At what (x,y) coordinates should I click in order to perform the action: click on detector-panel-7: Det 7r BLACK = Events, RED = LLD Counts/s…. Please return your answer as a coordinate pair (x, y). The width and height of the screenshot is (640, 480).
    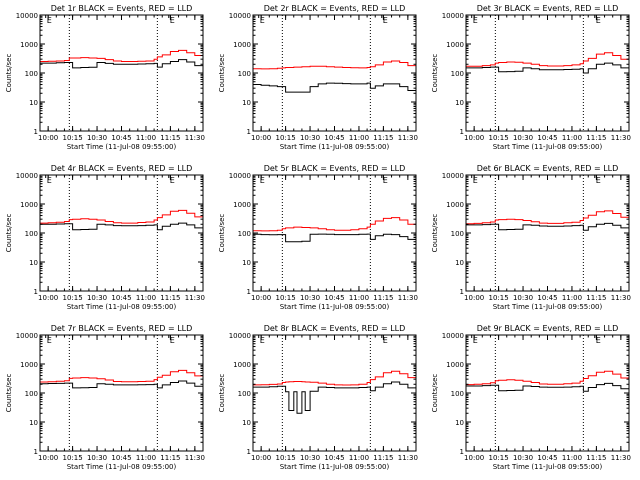
    Looking at the image, I should click on (105, 397).